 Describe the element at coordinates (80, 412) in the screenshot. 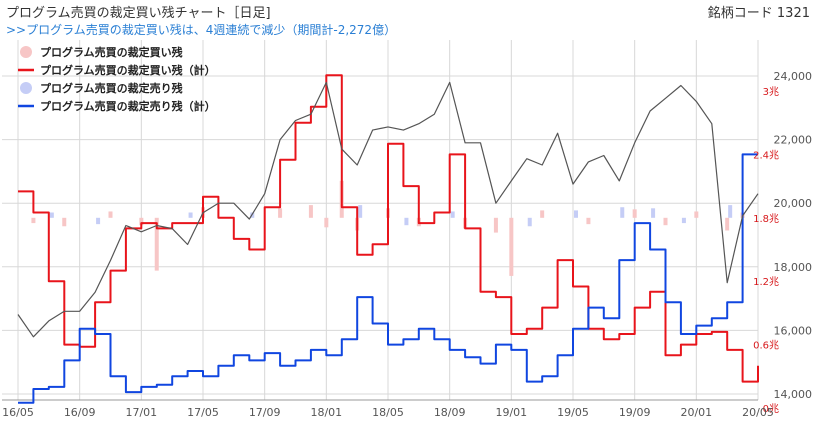

I see `x-tick-label: 16/09` at that location.